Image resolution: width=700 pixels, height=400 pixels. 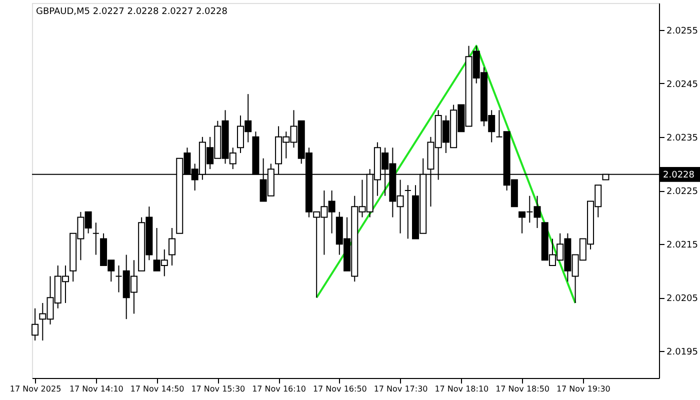 What do you see at coordinates (132, 12) in the screenshot?
I see `chart-title: GBPAUD,M5 2.0227 2.0228 2.0227 2.0228` at bounding box center [132, 12].